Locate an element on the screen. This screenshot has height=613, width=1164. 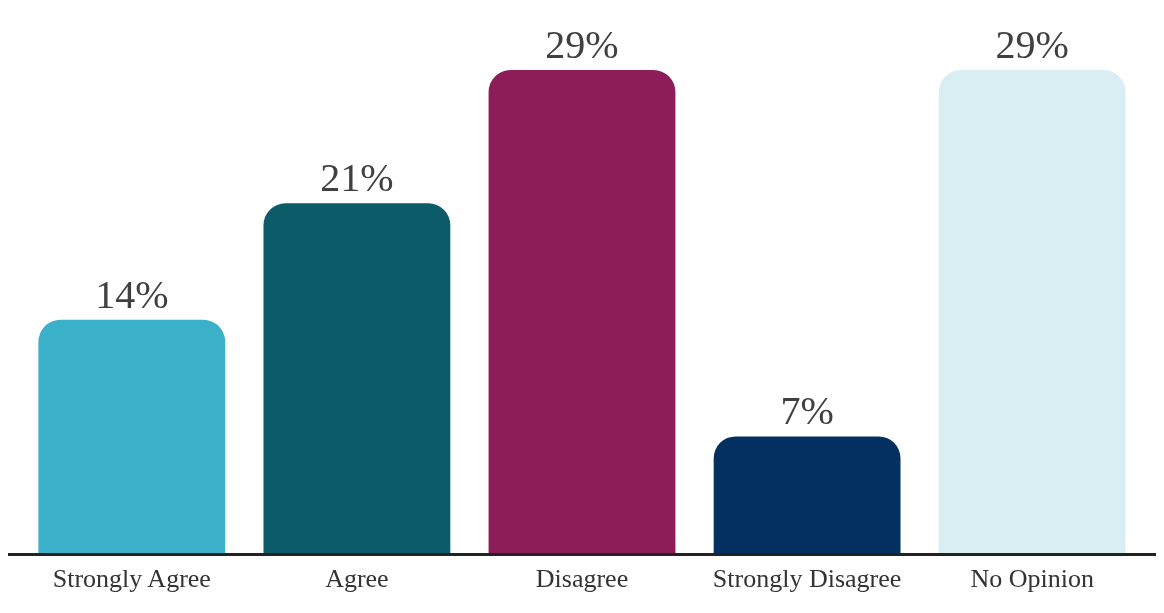
x-tick-label: Strongly Disagree is located at coordinates (807, 579).